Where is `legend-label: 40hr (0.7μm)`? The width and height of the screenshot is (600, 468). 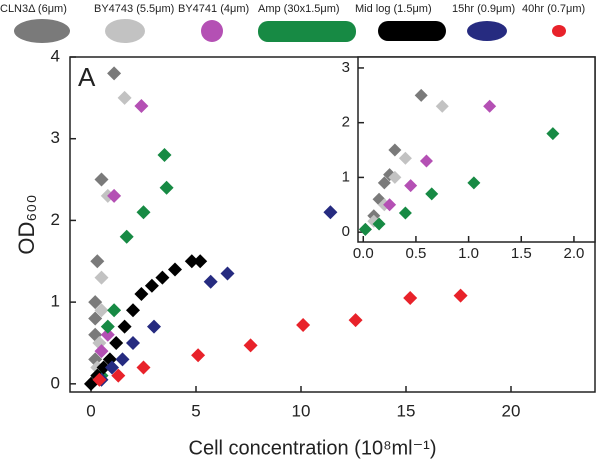 legend-label: 40hr (0.7μm) is located at coordinates (553, 9).